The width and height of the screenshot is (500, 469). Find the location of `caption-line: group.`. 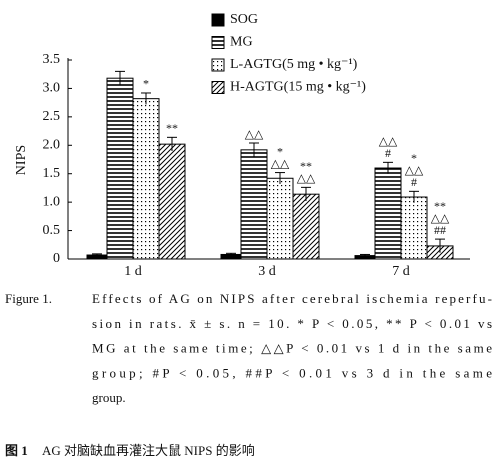

caption-line: group. is located at coordinates (109, 397).